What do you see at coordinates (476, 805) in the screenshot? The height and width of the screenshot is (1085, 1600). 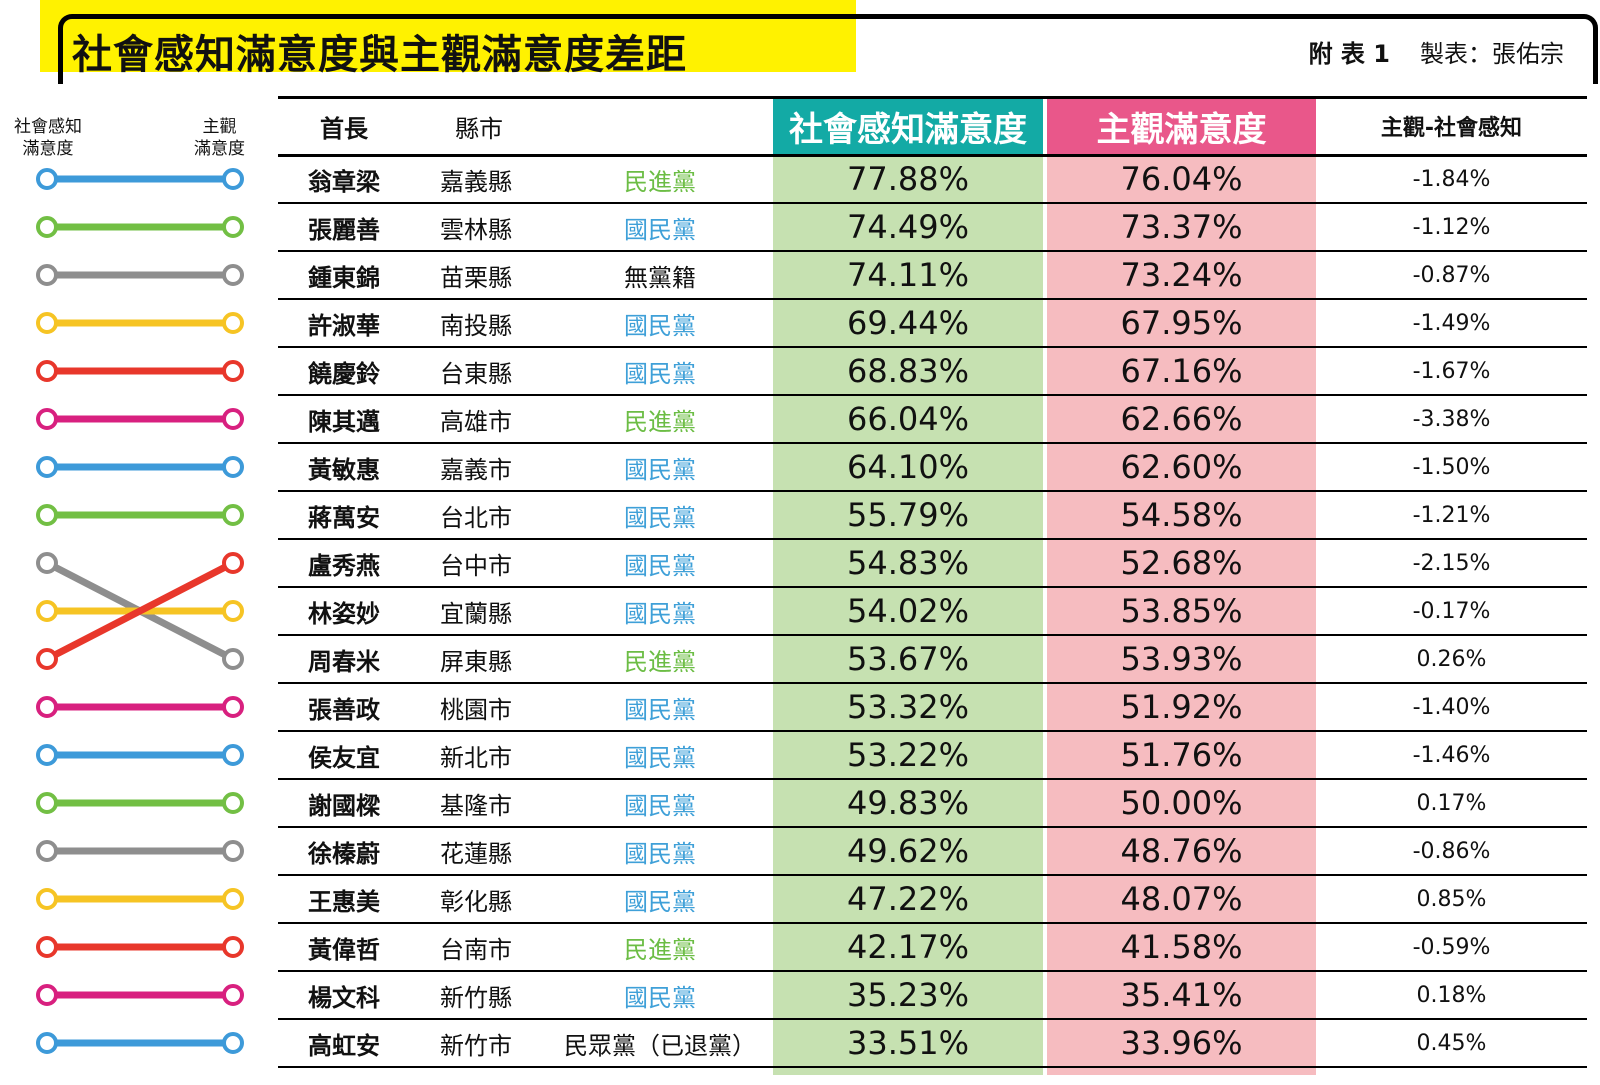 I see `county-name: 基隆市` at bounding box center [476, 805].